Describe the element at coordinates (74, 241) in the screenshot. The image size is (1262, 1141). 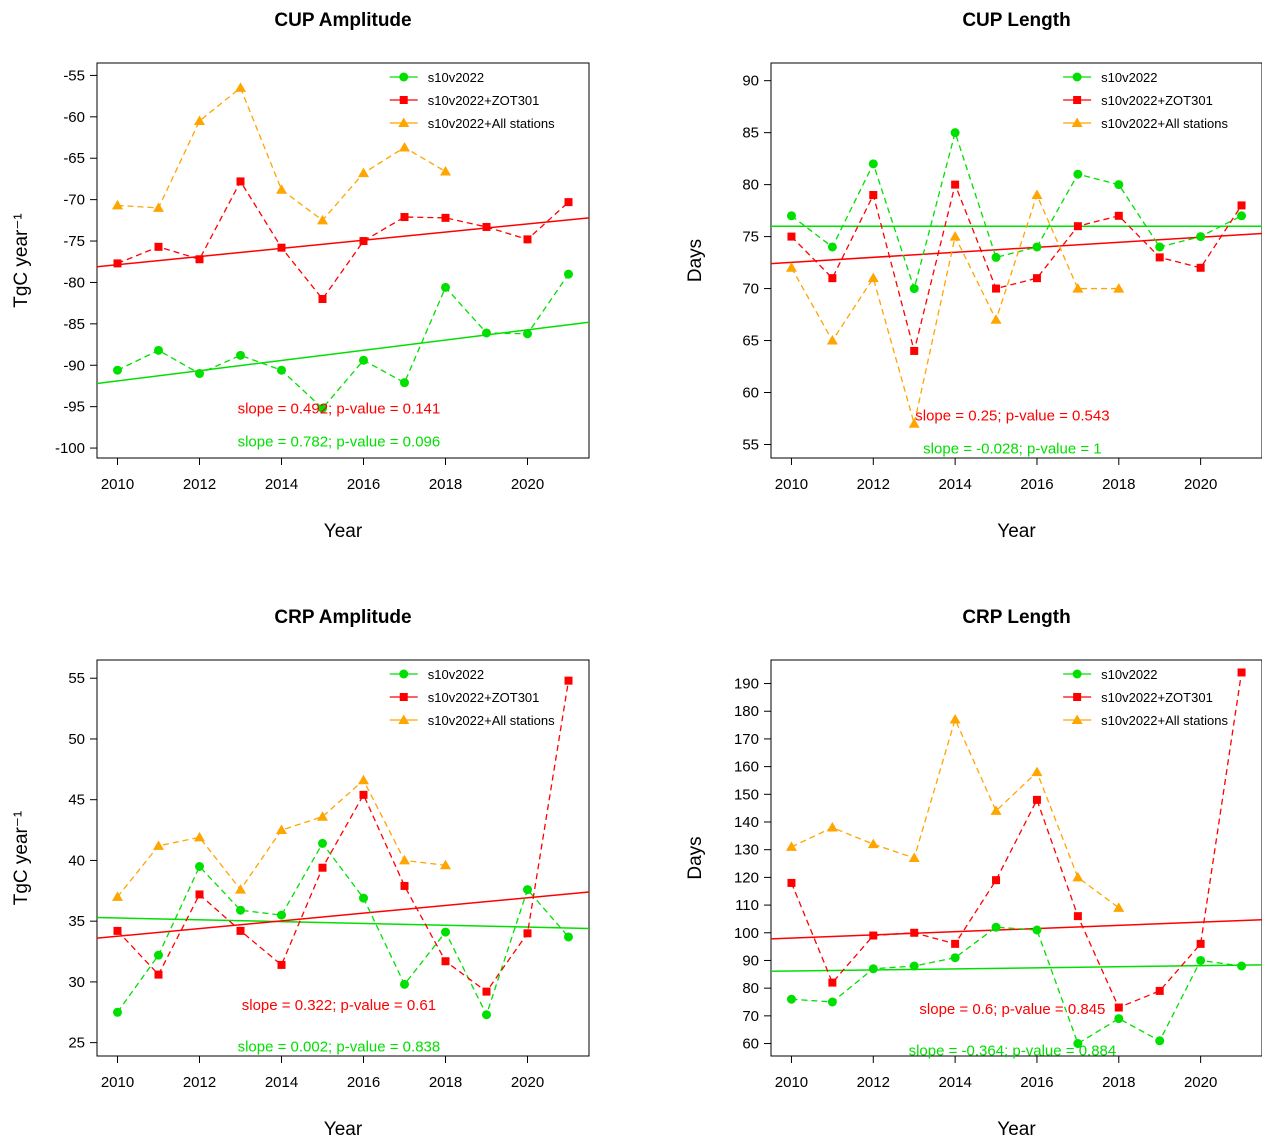
I see `y-tick-label: -75` at that location.